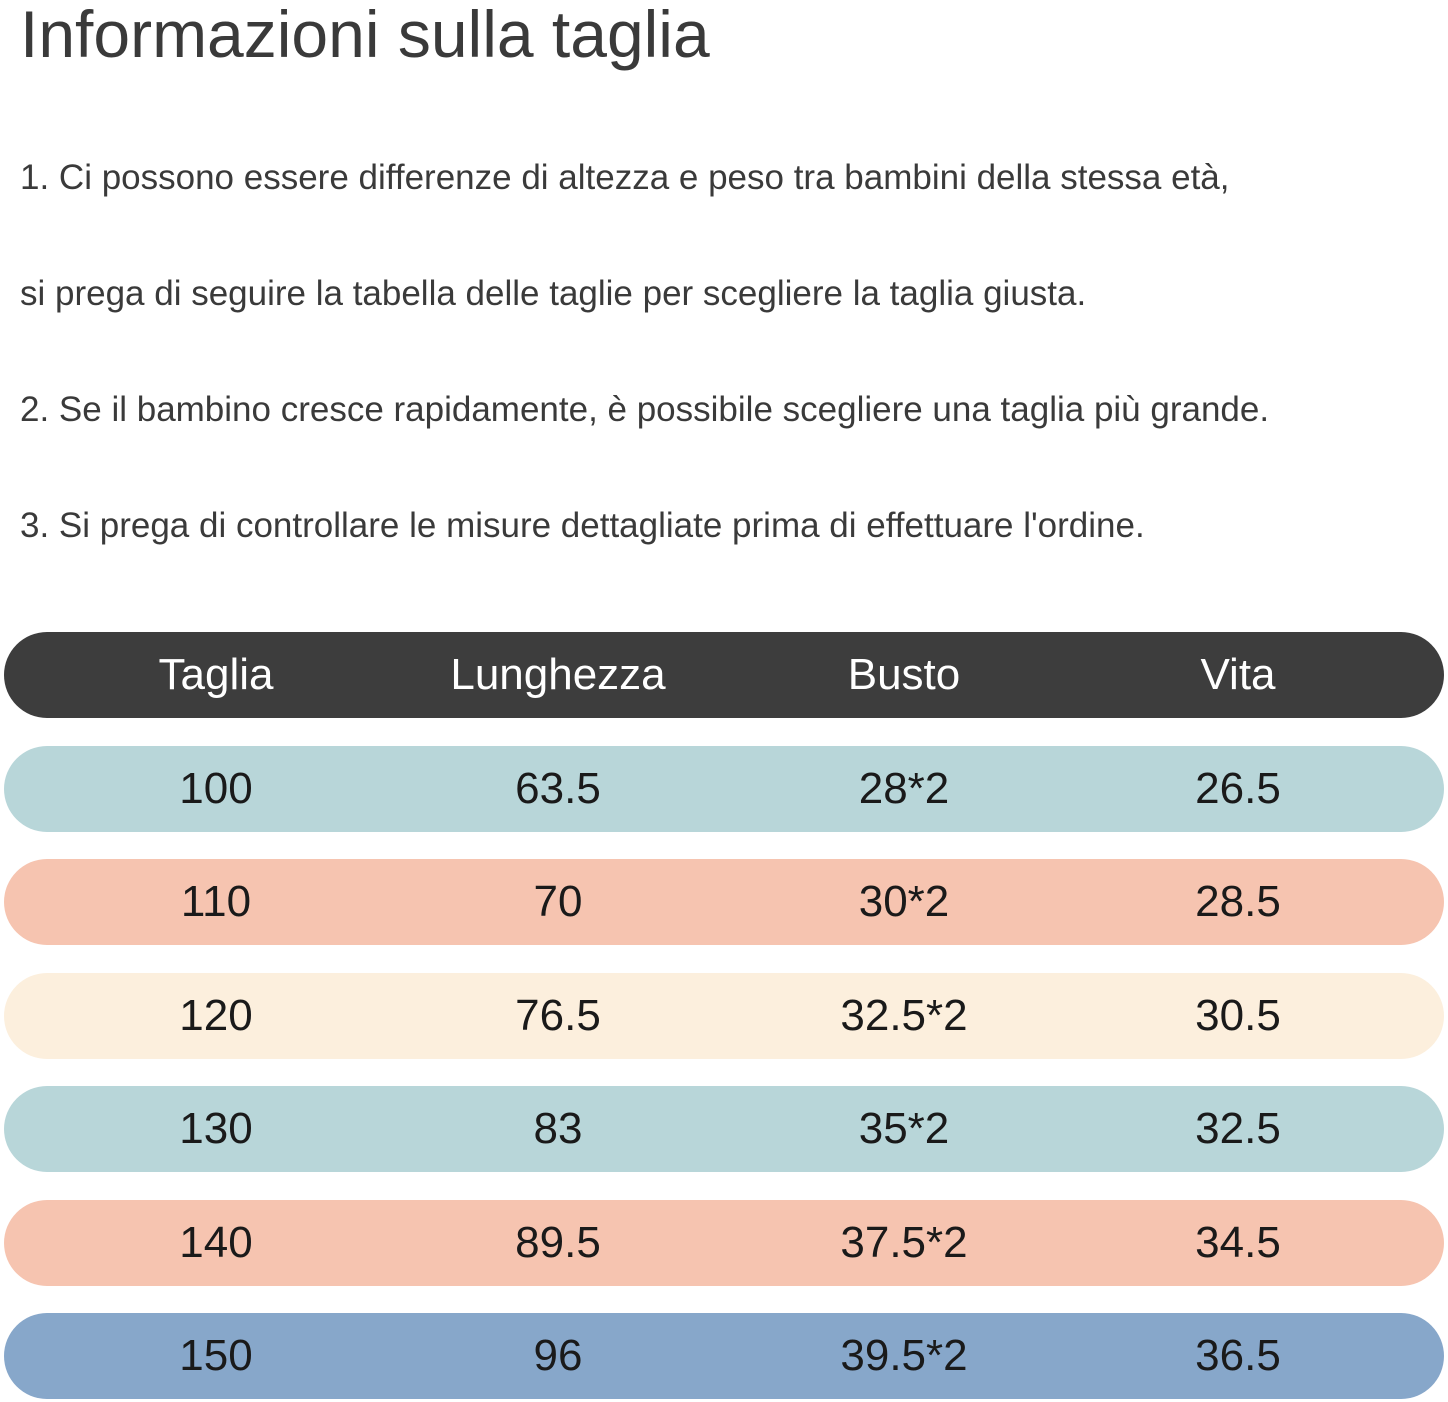  Describe the element at coordinates (1238, 1015) in the screenshot. I see `cell-vita: 30.5` at that location.